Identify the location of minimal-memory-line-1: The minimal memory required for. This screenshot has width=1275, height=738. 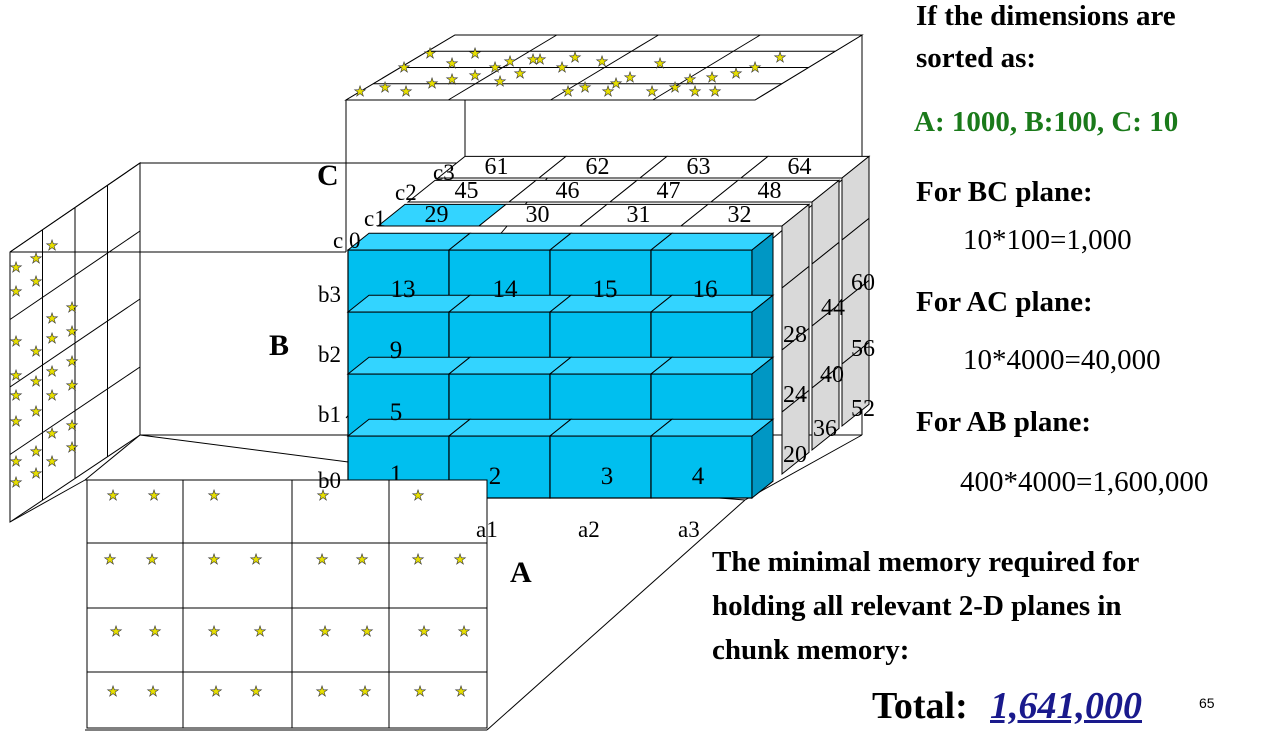
(926, 562).